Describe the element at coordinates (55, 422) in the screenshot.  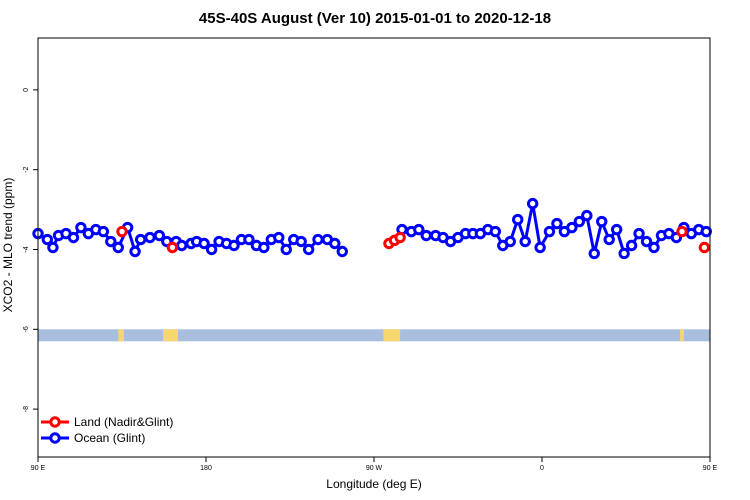
I see `legend-swatch-land` at that location.